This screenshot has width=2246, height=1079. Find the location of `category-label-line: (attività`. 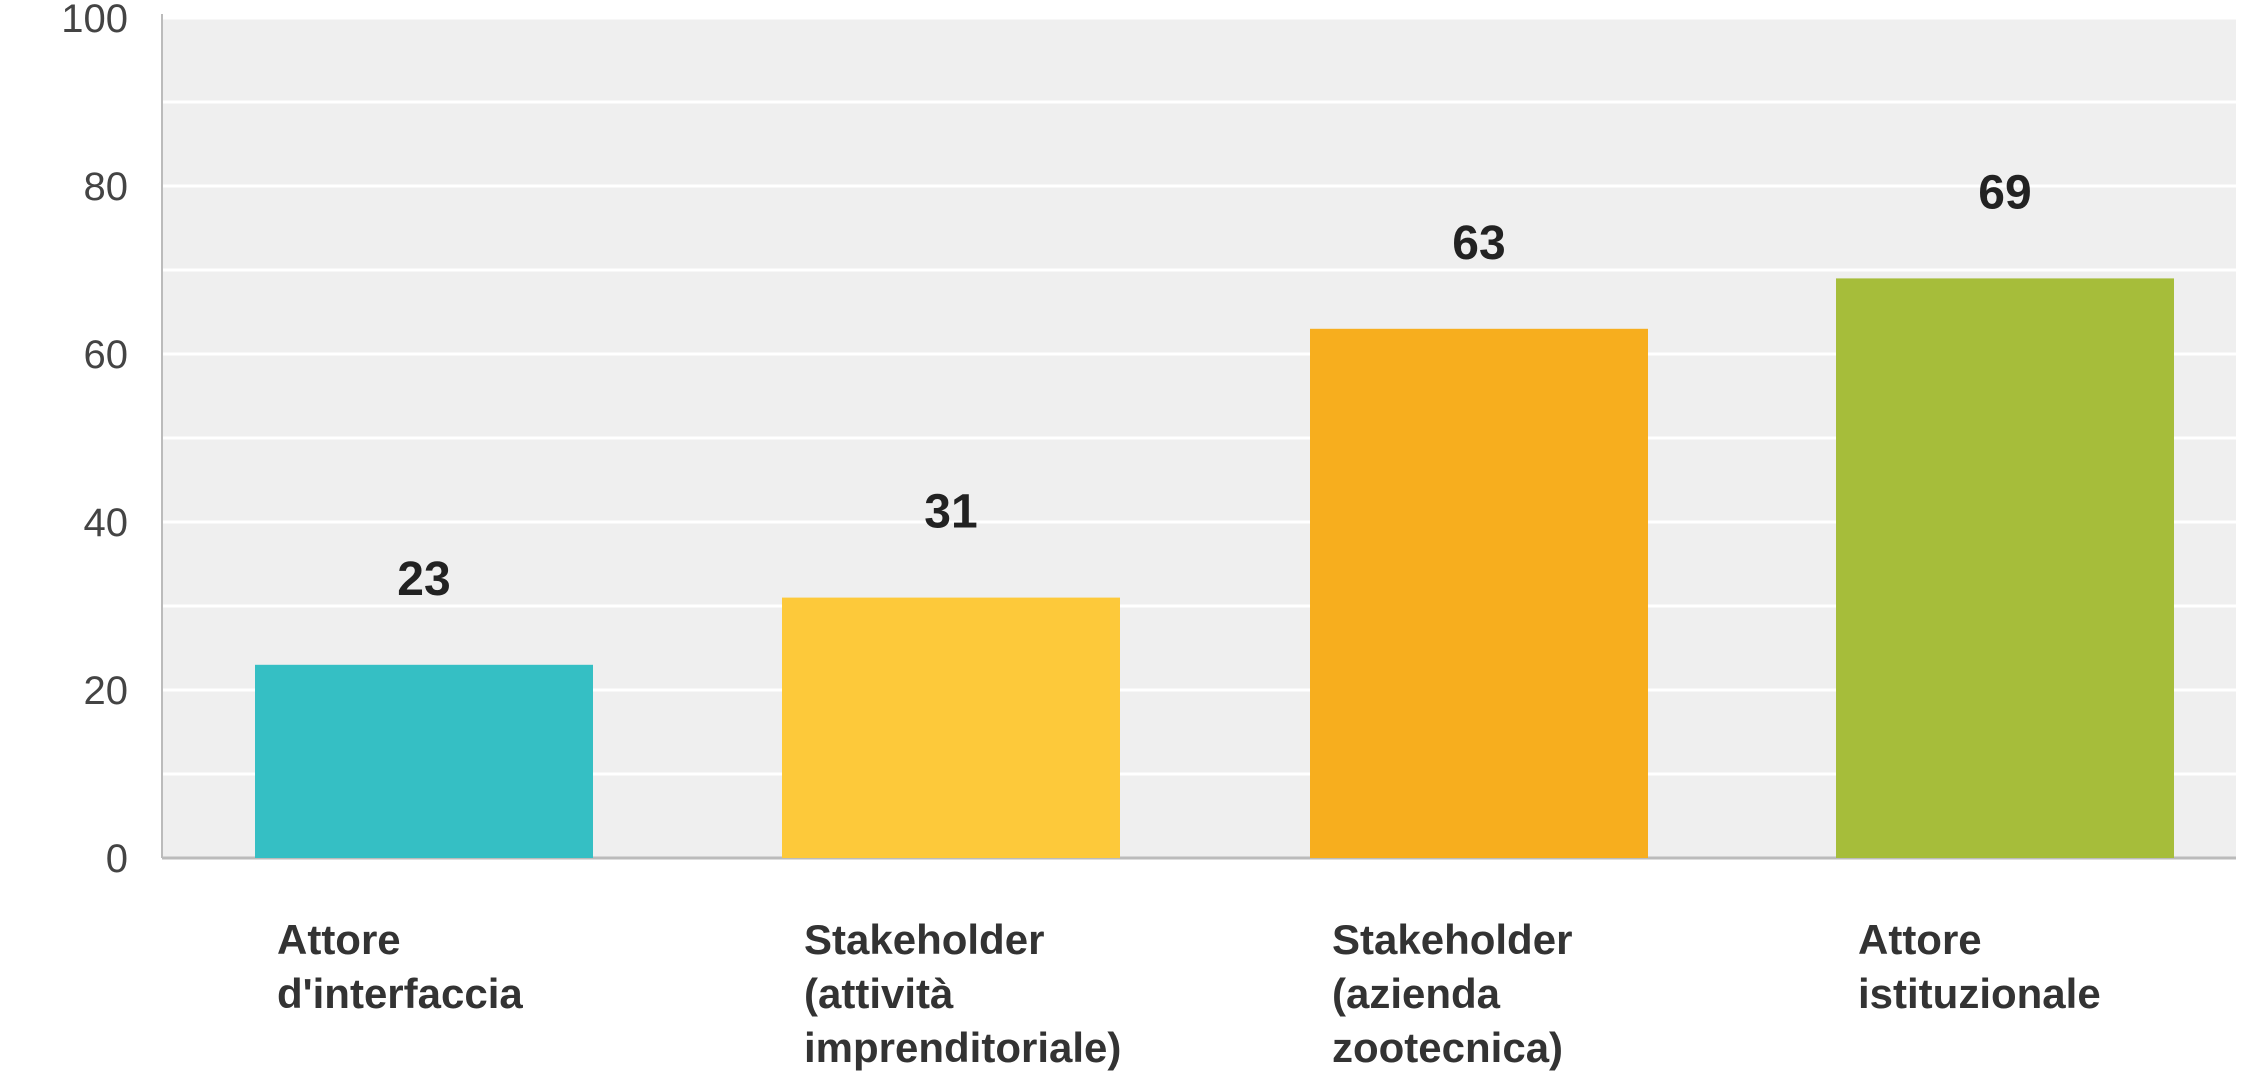

category-label-line: (attività is located at coordinates (879, 993).